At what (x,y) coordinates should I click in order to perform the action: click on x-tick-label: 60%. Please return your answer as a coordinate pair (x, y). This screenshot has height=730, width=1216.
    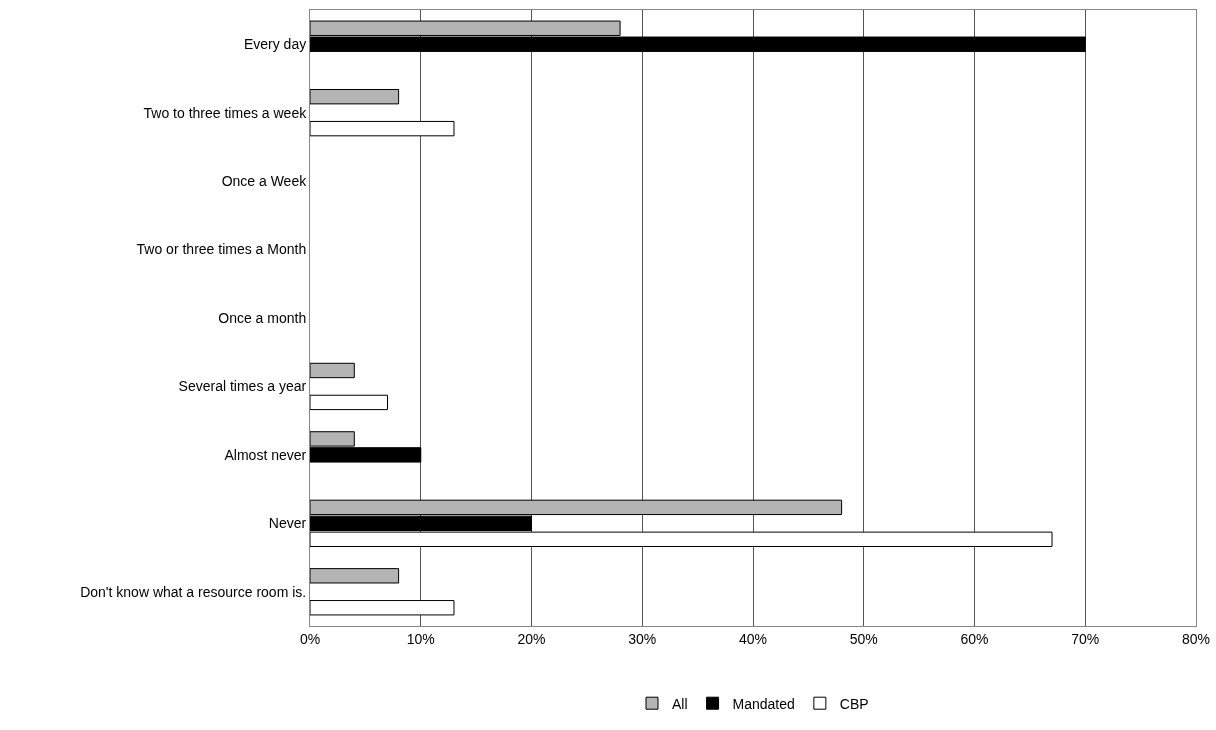
    Looking at the image, I should click on (974, 638).